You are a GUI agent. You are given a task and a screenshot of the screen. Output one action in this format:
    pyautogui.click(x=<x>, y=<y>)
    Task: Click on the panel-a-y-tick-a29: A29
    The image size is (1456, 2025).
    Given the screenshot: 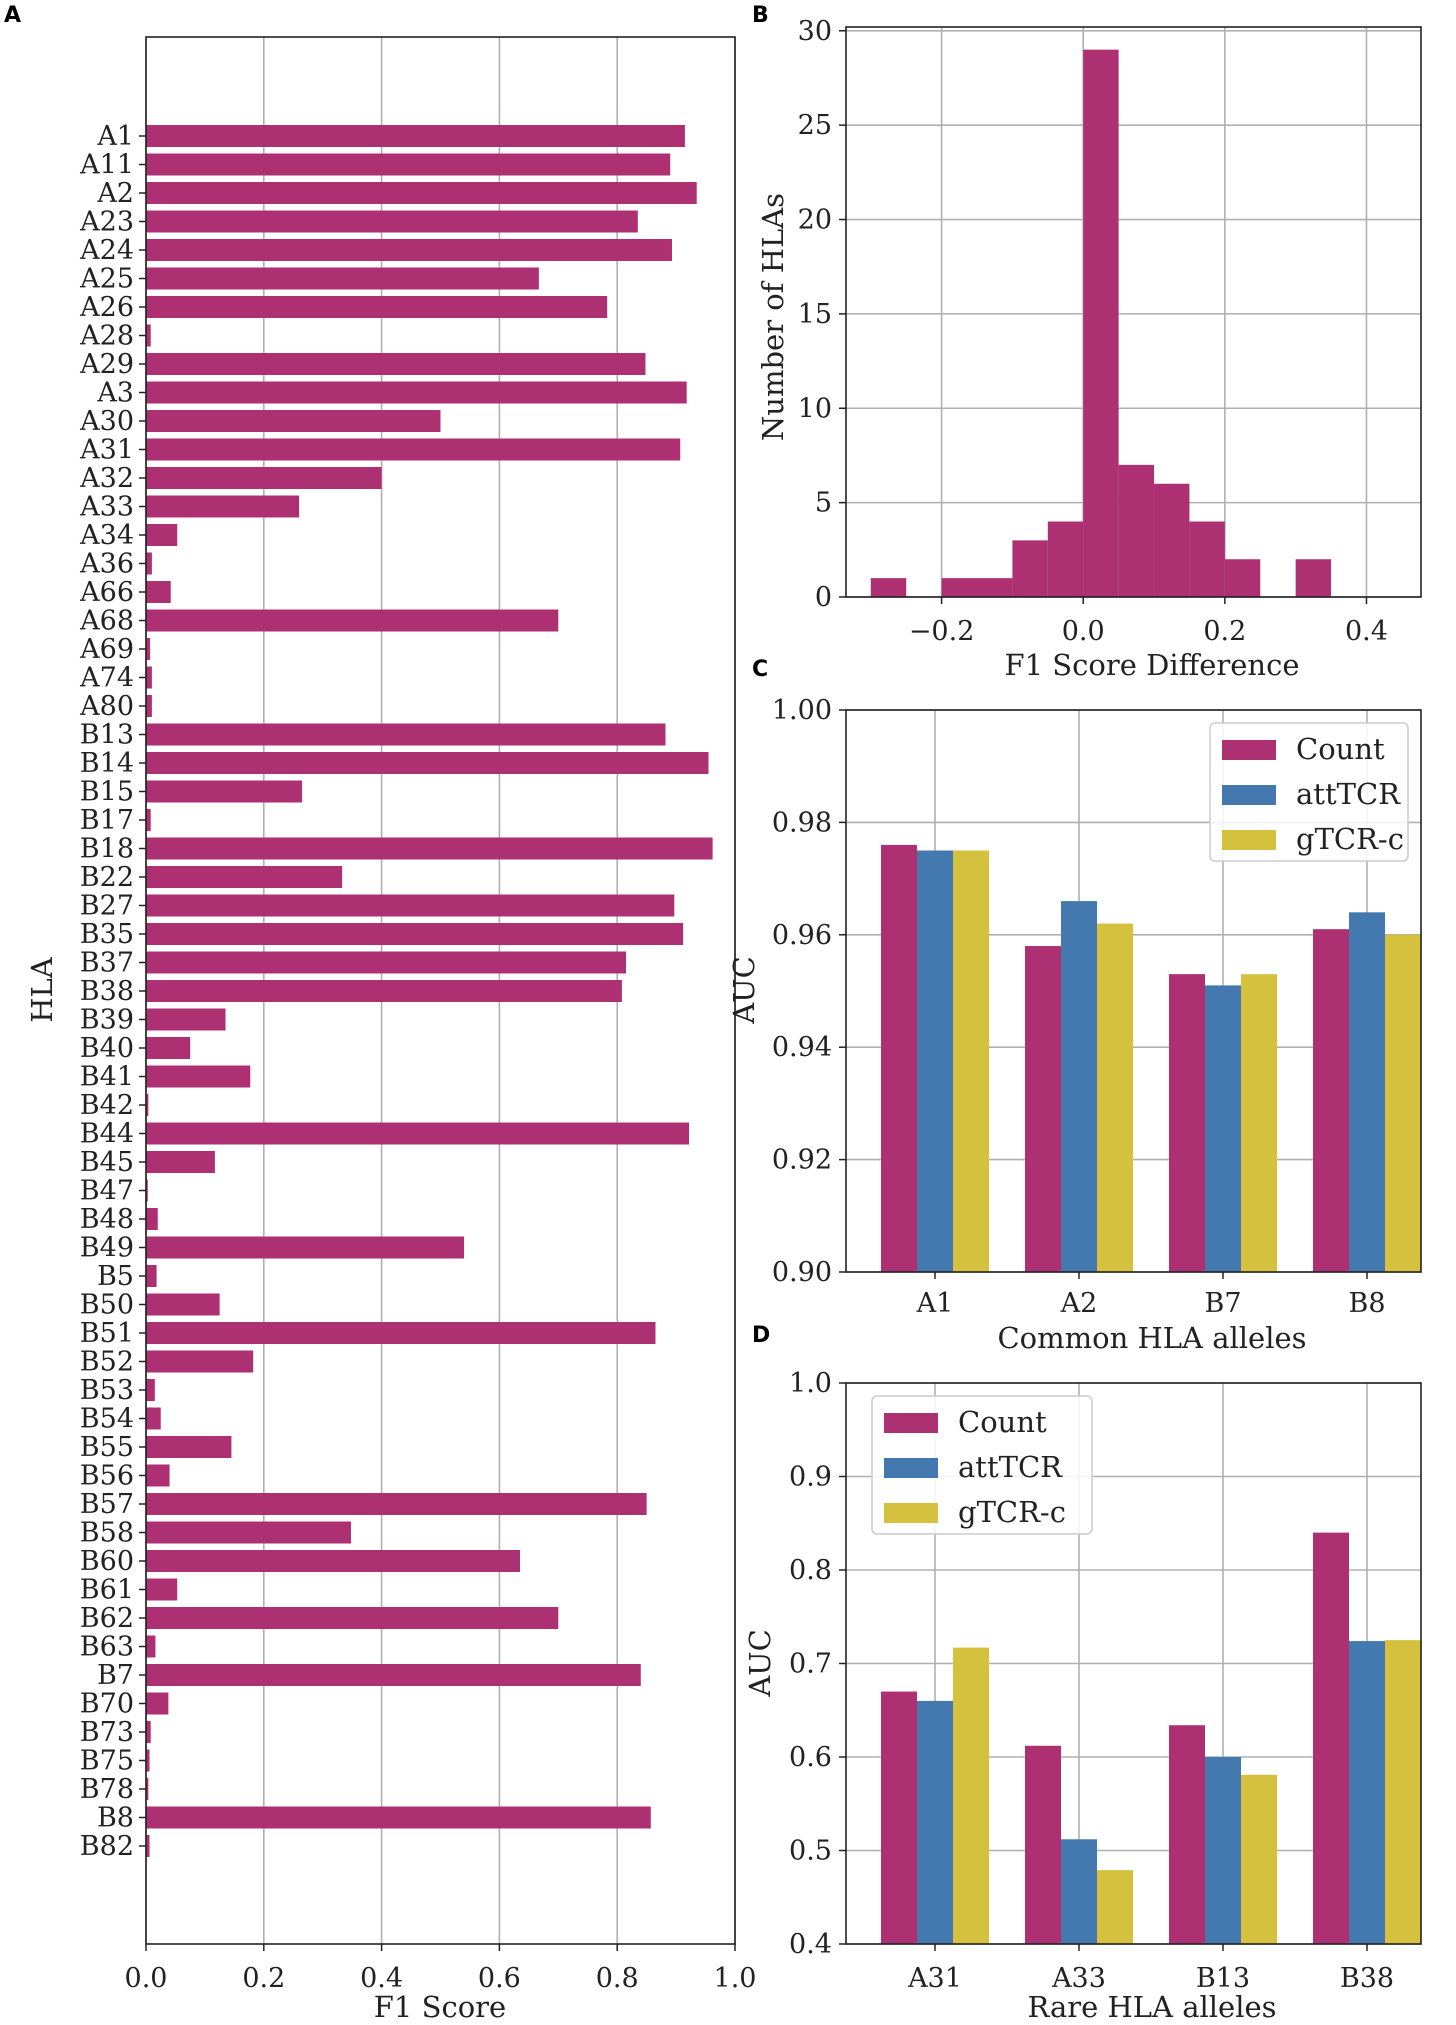 What is the action you would take?
    pyautogui.click(x=106, y=364)
    